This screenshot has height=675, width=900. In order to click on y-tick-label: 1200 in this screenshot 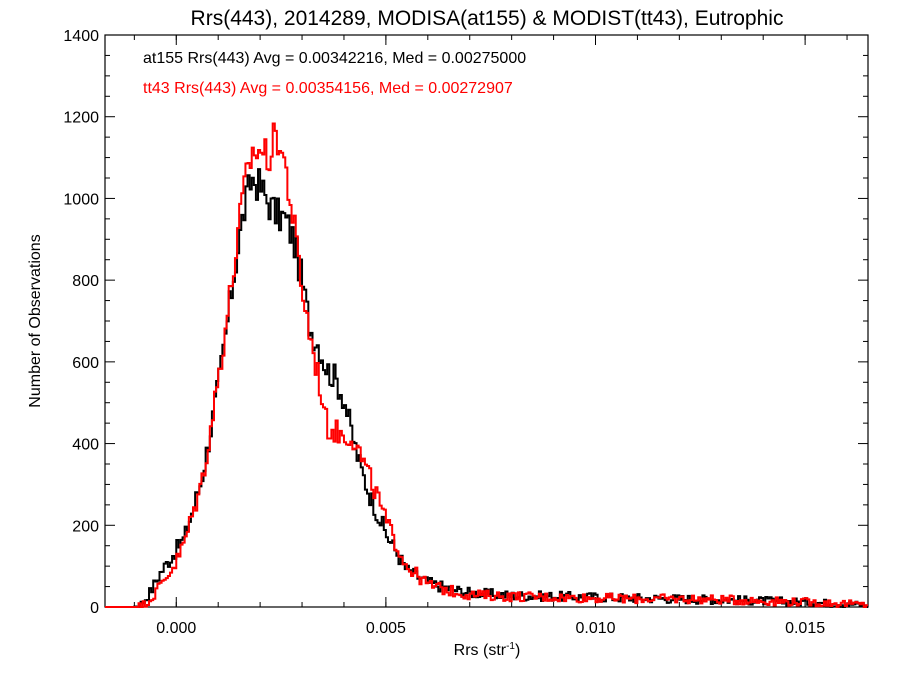, I will do `click(81, 118)`.